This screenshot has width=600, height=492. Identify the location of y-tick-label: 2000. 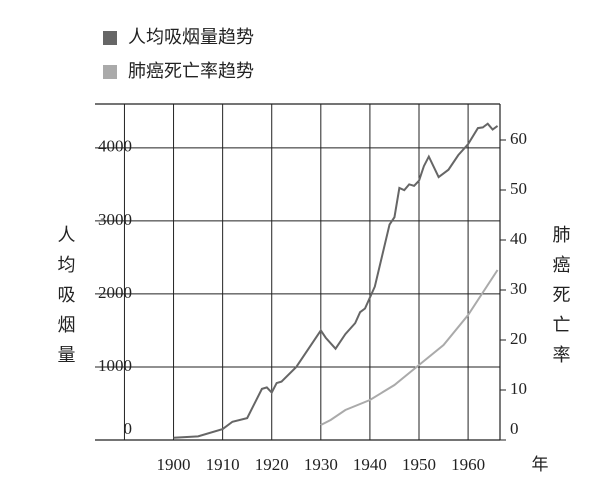
(115, 292).